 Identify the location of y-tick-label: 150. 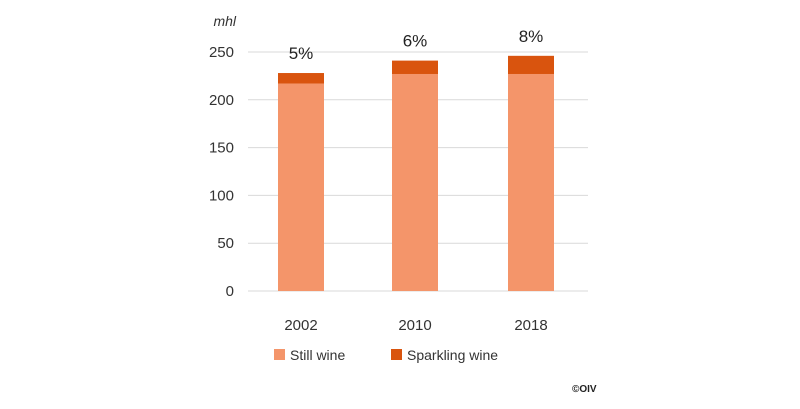
(221, 148).